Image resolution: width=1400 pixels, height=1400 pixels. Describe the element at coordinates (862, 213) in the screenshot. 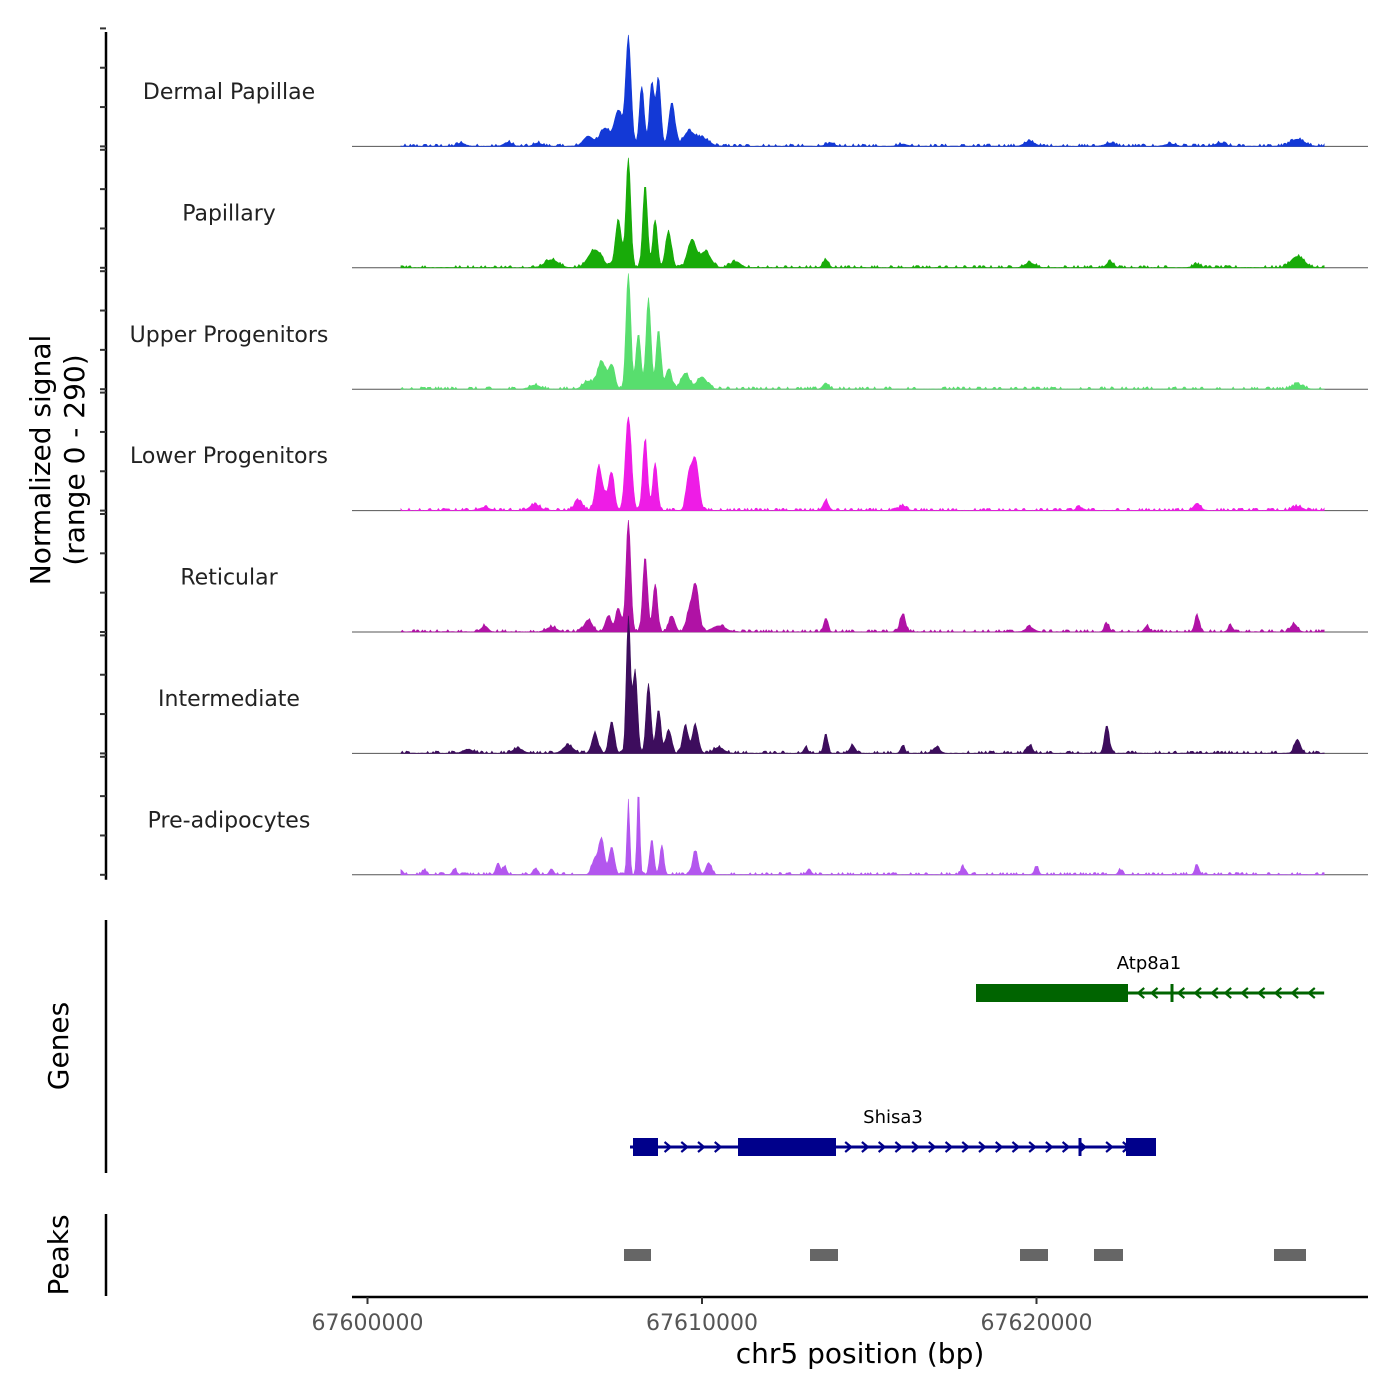

I see `signal-area-papillary` at that location.